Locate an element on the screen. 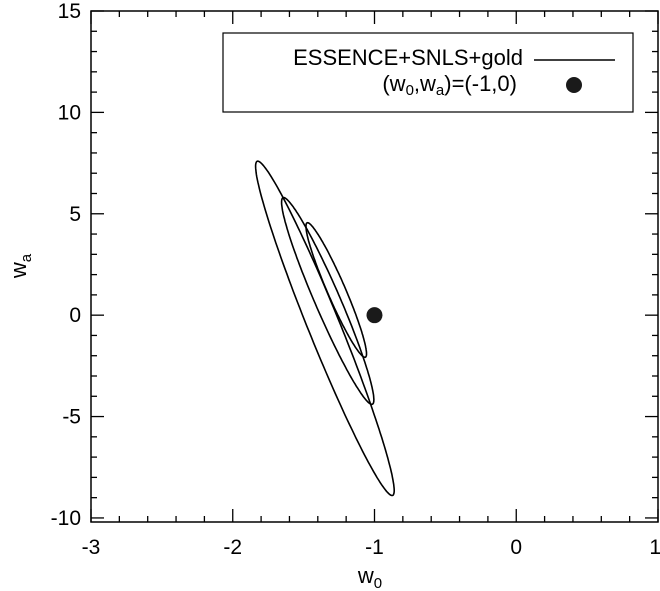 The image size is (660, 591). x-axis-label: w0 is located at coordinates (369, 577).